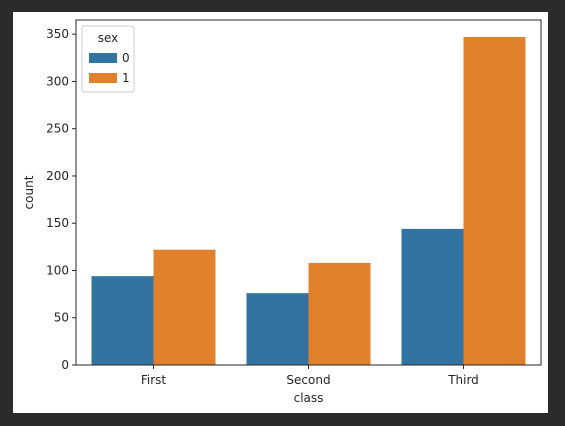  I want to click on x-tick-label-third: Third, so click(463, 380).